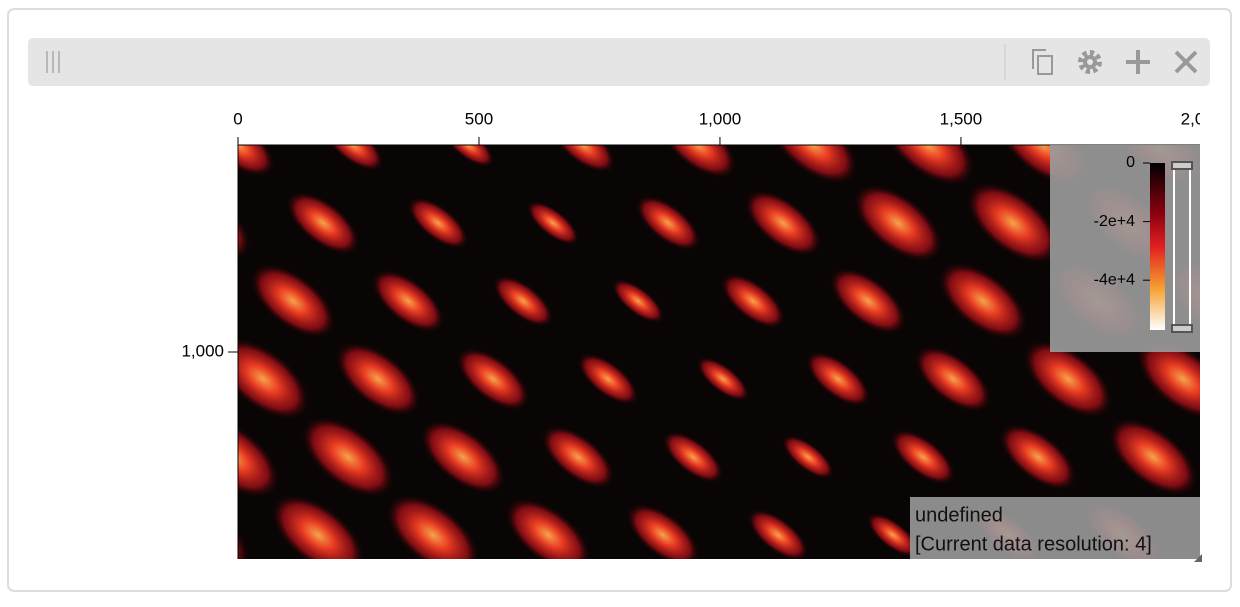 The width and height of the screenshot is (1240, 607). I want to click on colorbar-label: 0, so click(1130, 162).